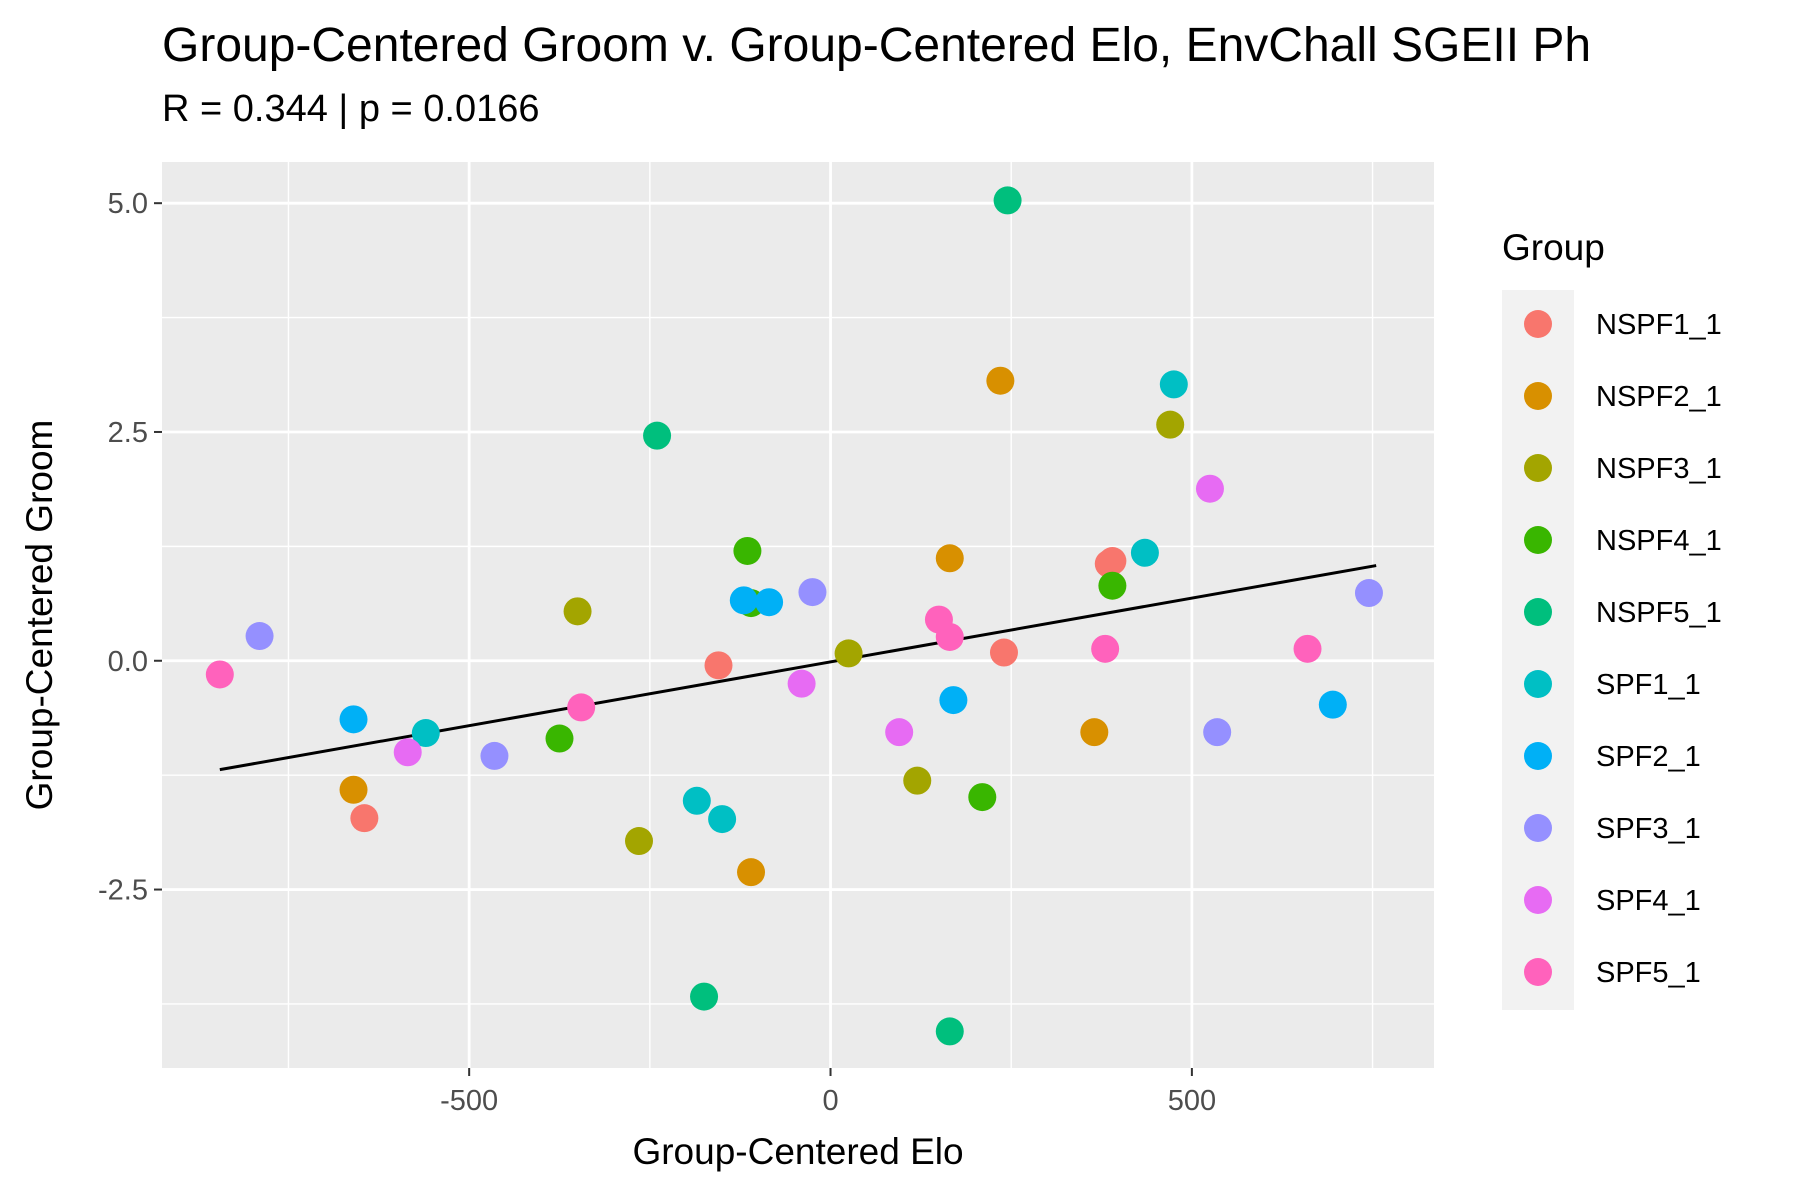  Describe the element at coordinates (1553, 247) in the screenshot. I see `legend-title: Group` at that location.